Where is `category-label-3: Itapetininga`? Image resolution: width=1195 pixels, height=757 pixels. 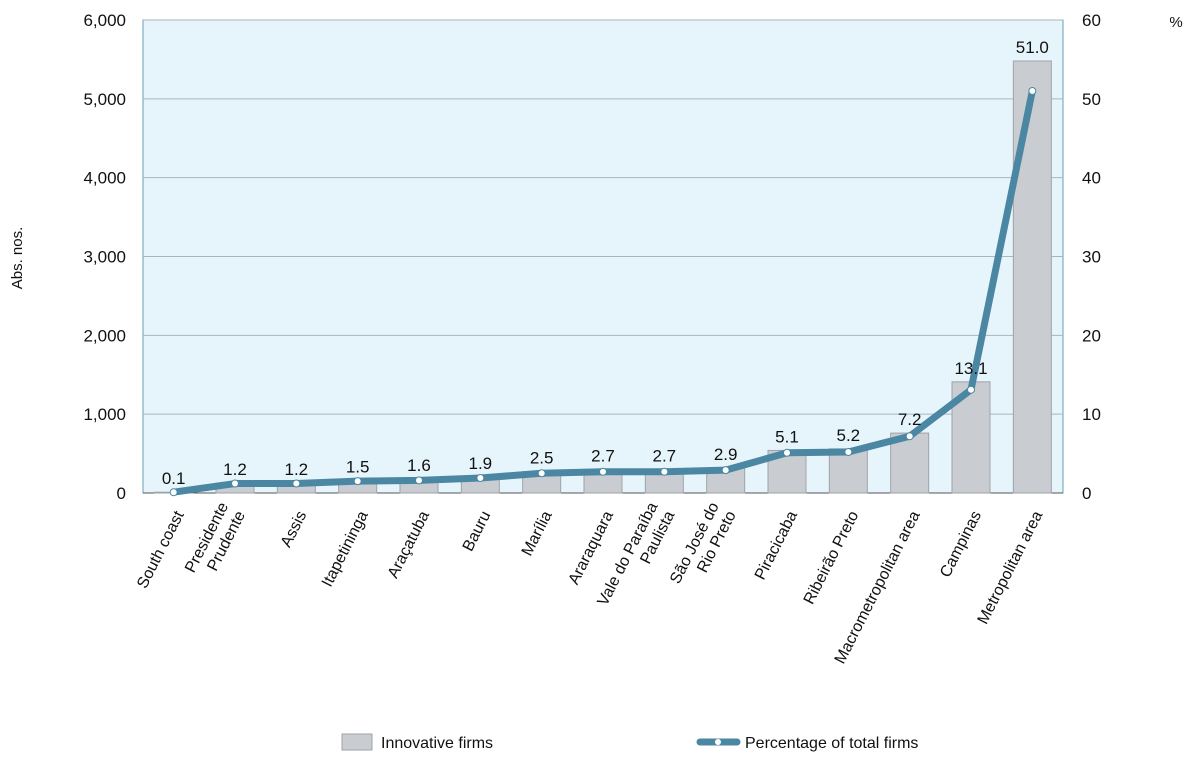 category-label-3: Itapetininga is located at coordinates (345, 549).